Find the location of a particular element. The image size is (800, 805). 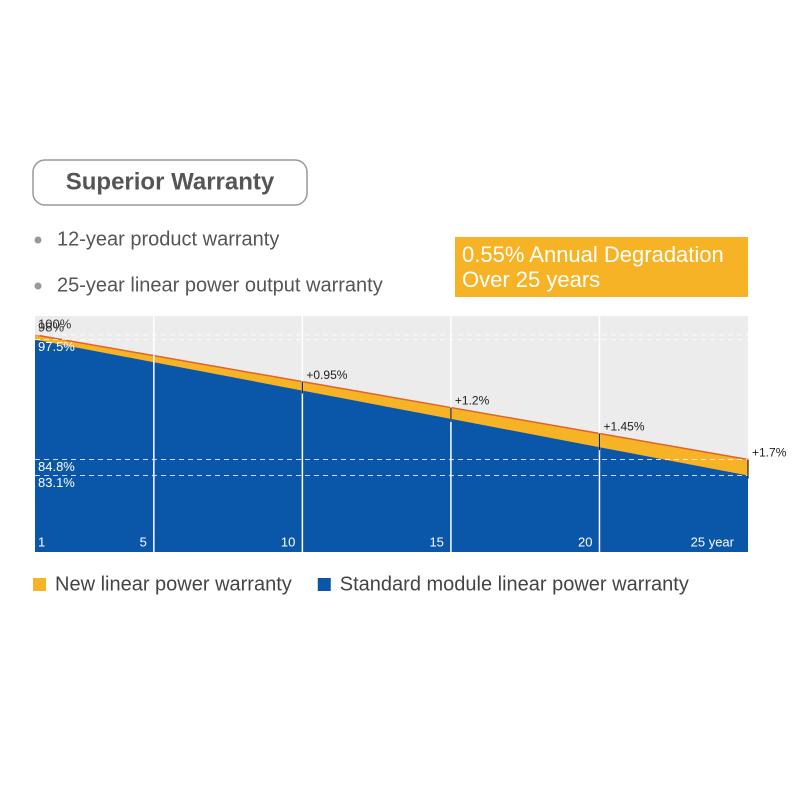

bullet: 25-year linear power output warranty is located at coordinates (220, 285).